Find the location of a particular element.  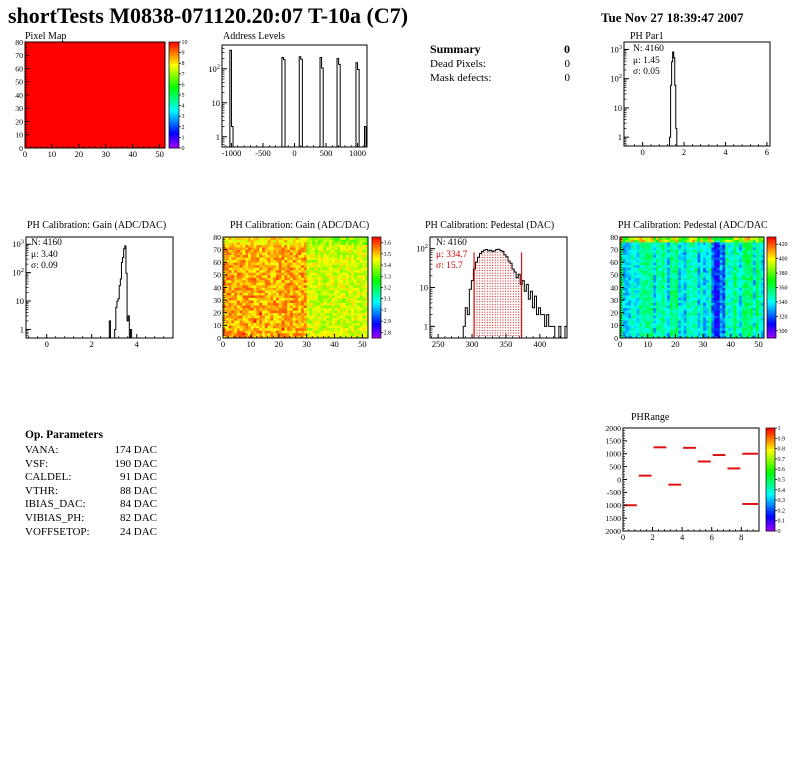

summary-total: 0 is located at coordinates (567, 49).